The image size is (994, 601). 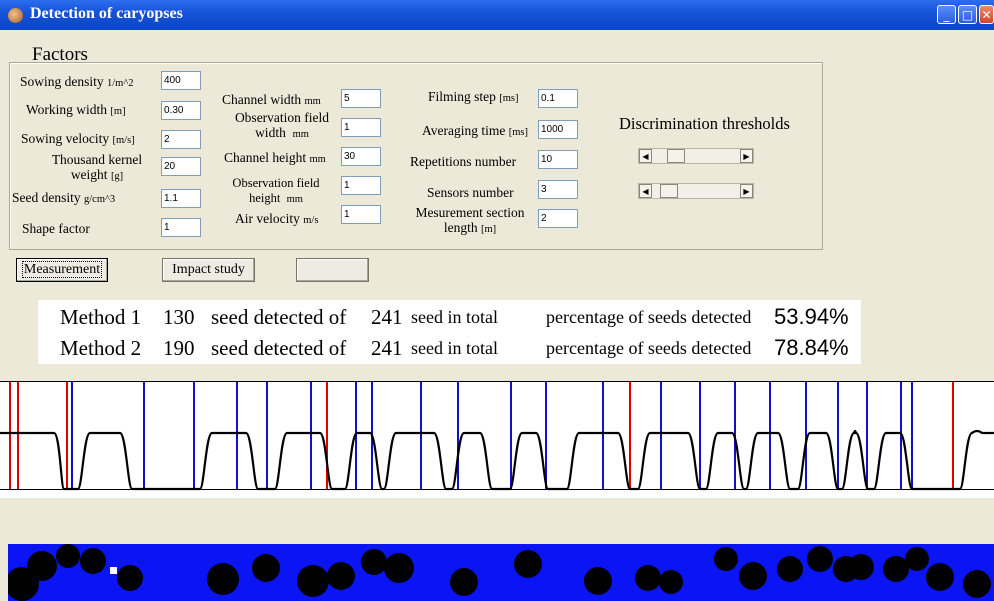 What do you see at coordinates (275, 157) in the screenshot?
I see `channel-height-label: Channel height mm` at bounding box center [275, 157].